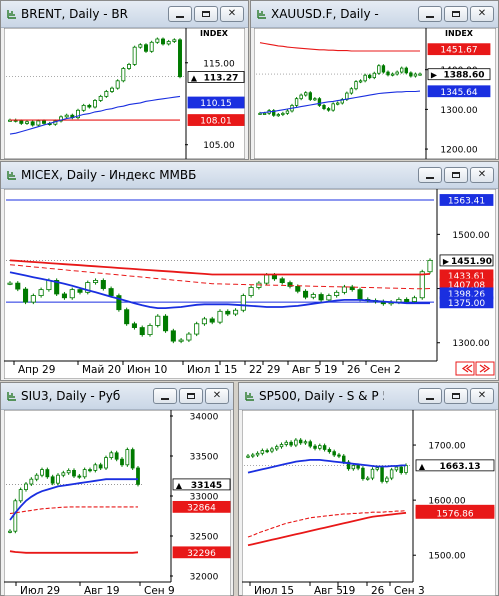 The width and height of the screenshot is (499, 596). I want to click on window-titlebar: SIU3, Daily - Руб... ✕, so click(117, 396).